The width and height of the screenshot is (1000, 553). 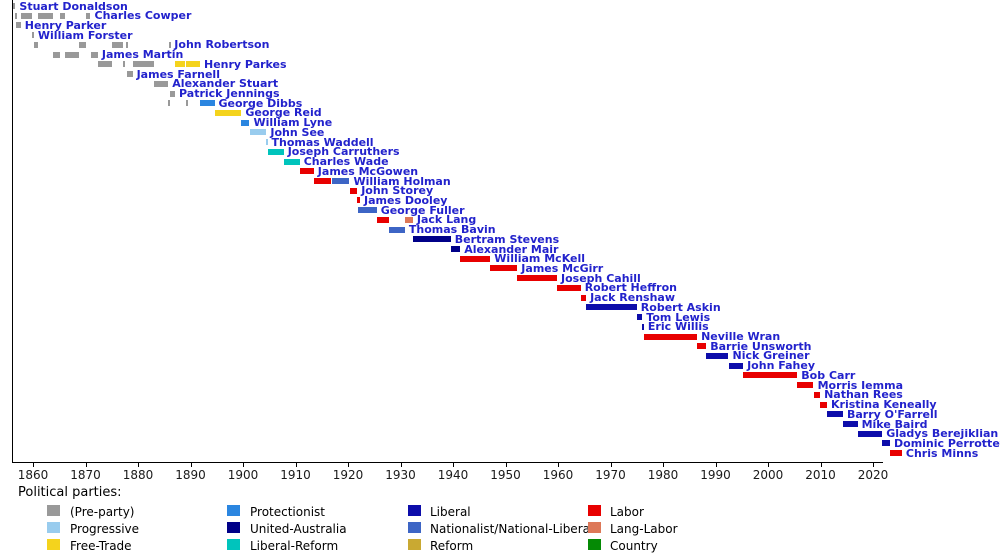 I want to click on premier-label: William Forster, so click(x=85, y=35).